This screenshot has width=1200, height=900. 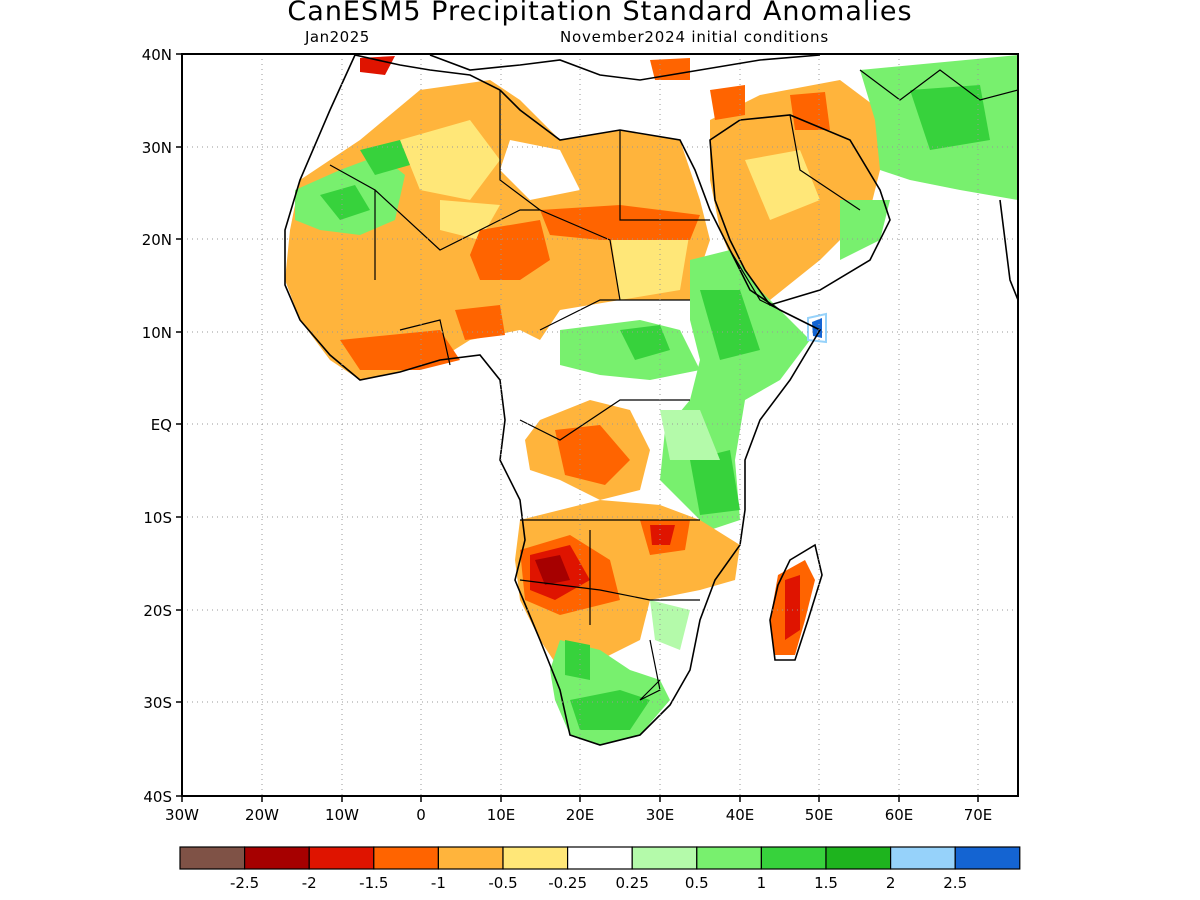 I want to click on colorbar-tick-label: -2, so click(x=309, y=883).